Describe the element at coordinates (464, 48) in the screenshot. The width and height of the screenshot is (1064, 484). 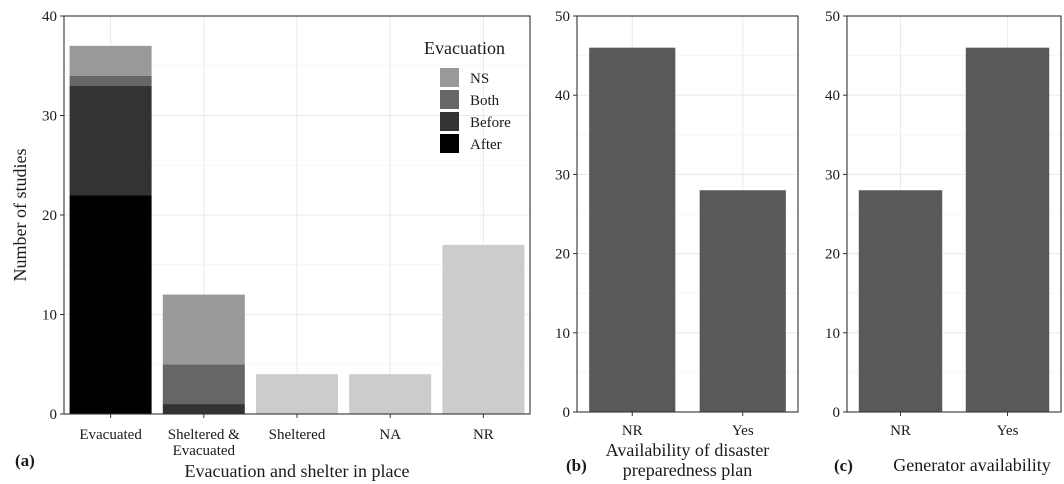
I see `legend-title: Evacuation` at that location.